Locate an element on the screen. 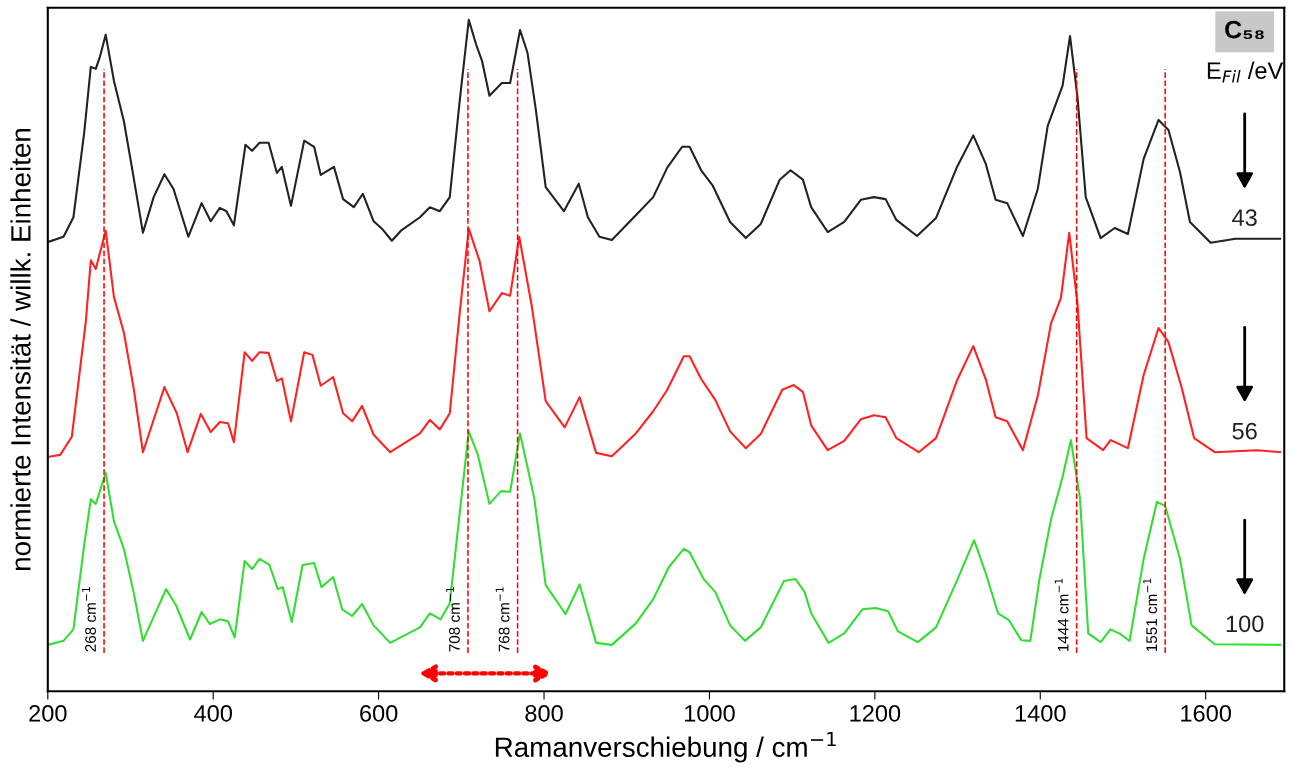 The width and height of the screenshot is (1292, 781). x-tick-label: 800 is located at coordinates (544, 713).